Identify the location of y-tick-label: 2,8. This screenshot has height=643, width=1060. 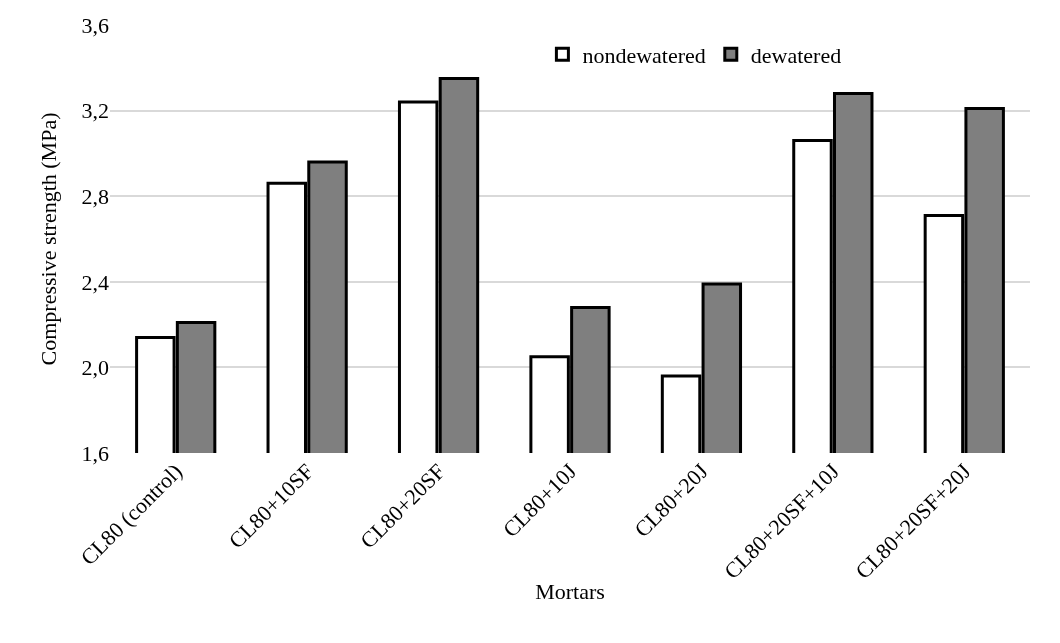
(95, 196).